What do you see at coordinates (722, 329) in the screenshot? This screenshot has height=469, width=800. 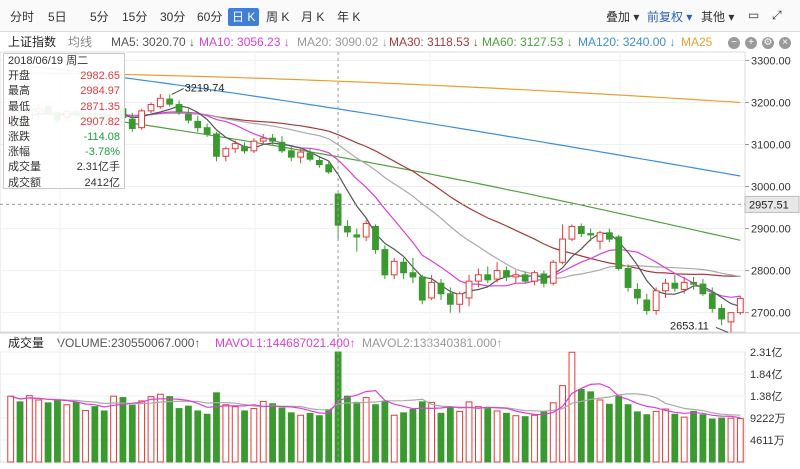 I see `low-arrow` at bounding box center [722, 329].